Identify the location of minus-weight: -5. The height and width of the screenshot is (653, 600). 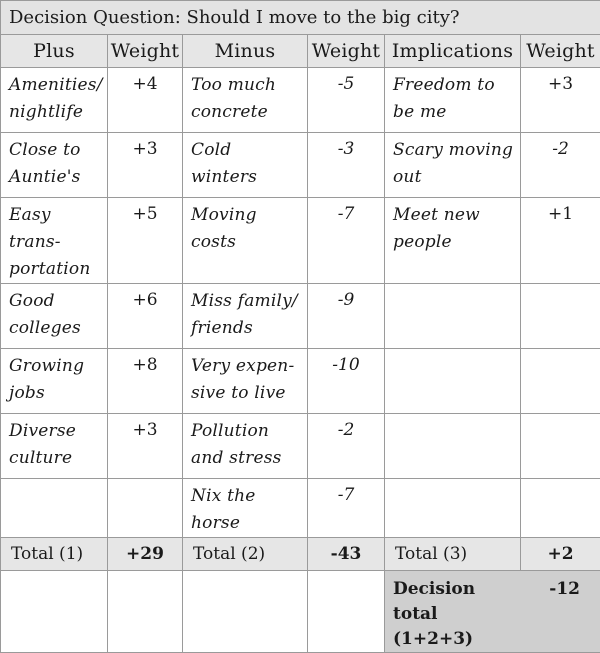
(346, 100).